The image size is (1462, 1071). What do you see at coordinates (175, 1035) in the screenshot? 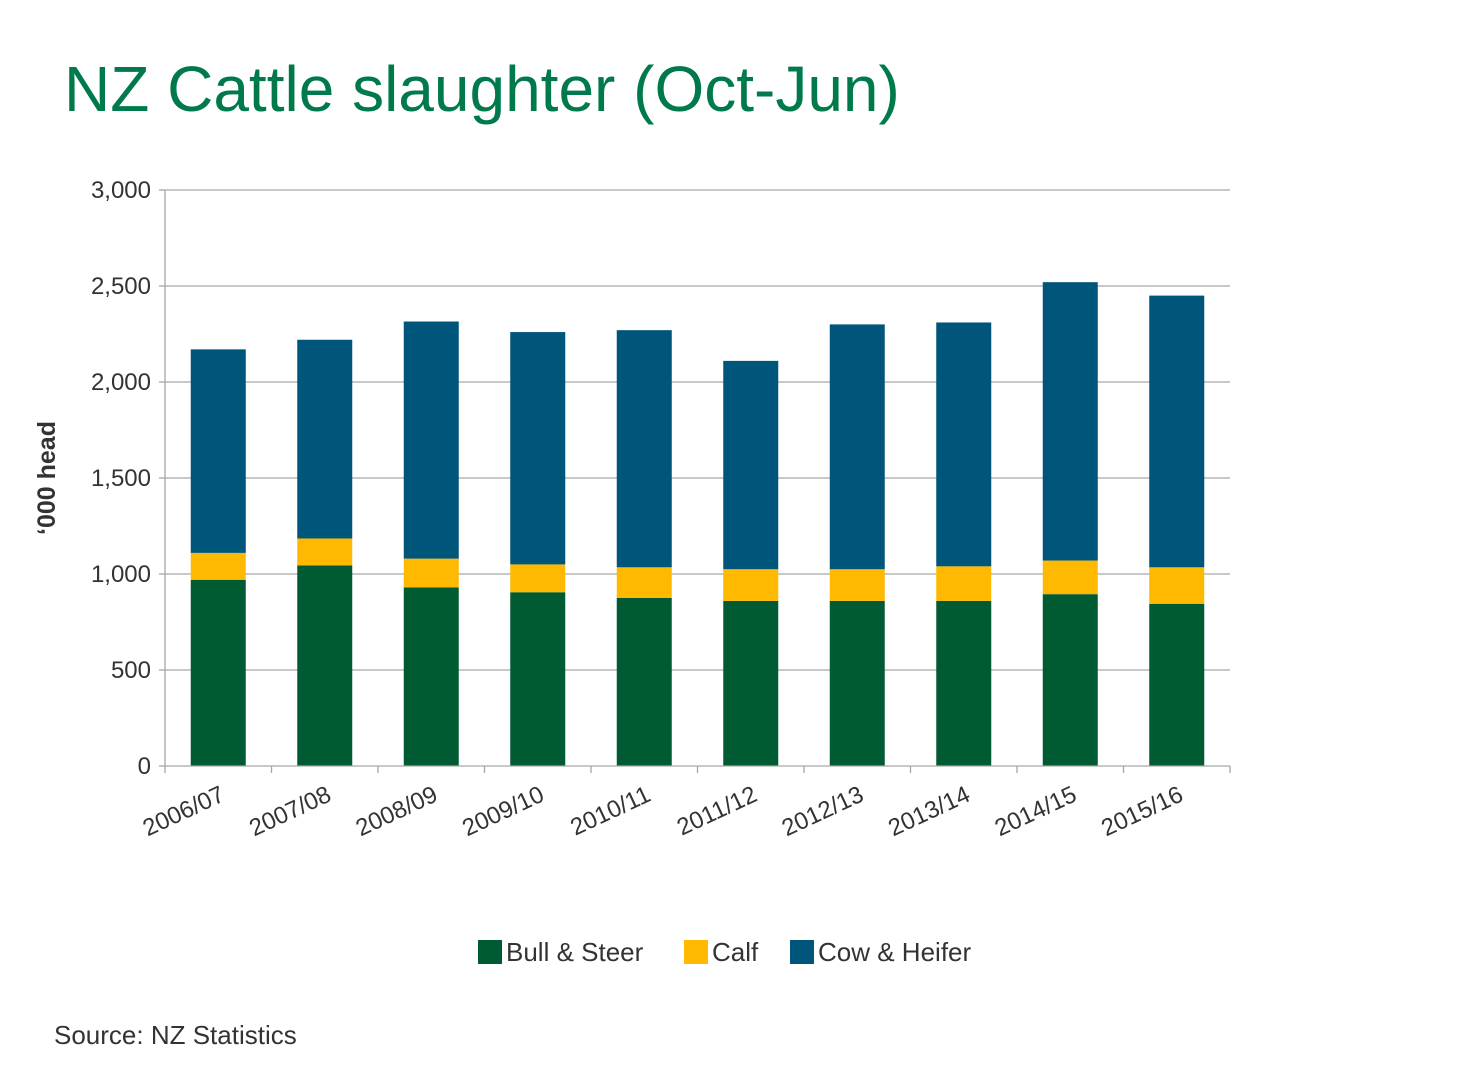
I see `source-note: Source: NZ Statistics` at bounding box center [175, 1035].